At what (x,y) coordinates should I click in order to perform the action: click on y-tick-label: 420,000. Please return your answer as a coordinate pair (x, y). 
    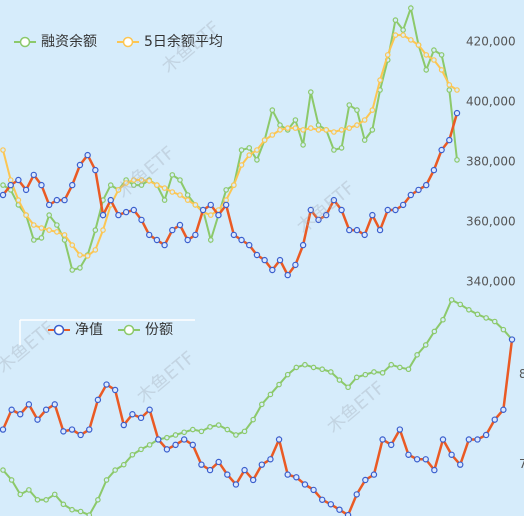
    Looking at the image, I should click on (491, 42).